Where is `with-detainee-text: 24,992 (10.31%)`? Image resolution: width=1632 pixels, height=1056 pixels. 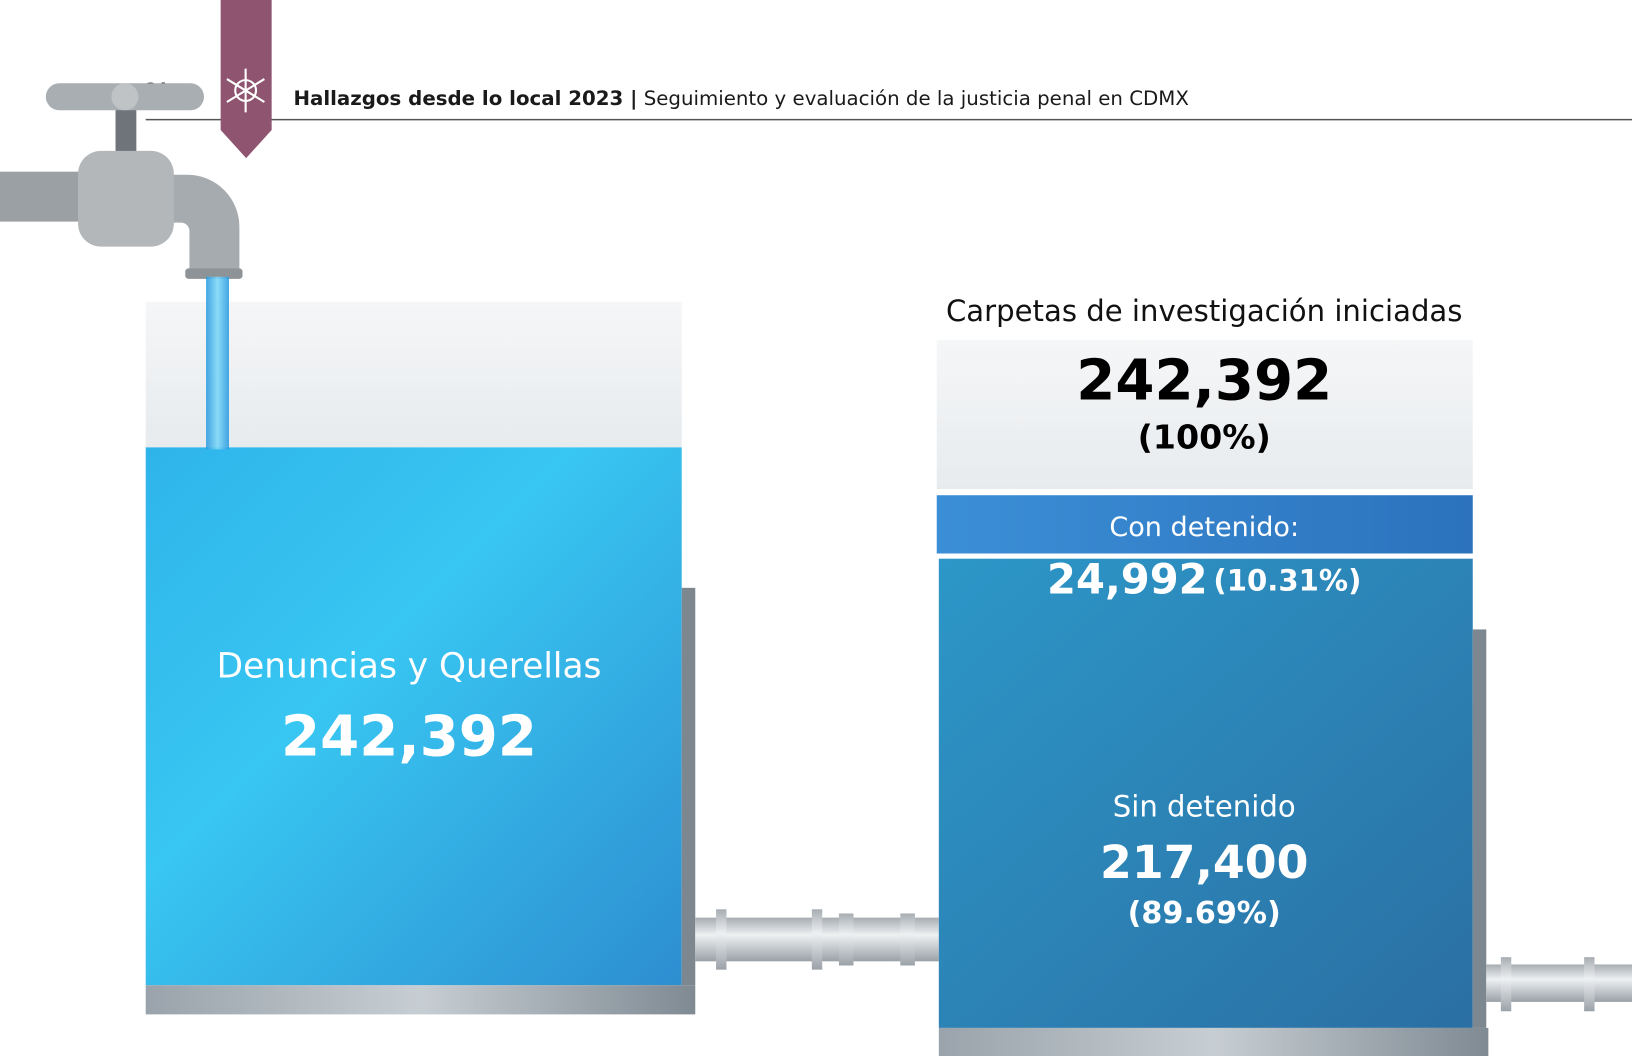 with-detainee-text: 24,992 (10.31%) is located at coordinates (1204, 579).